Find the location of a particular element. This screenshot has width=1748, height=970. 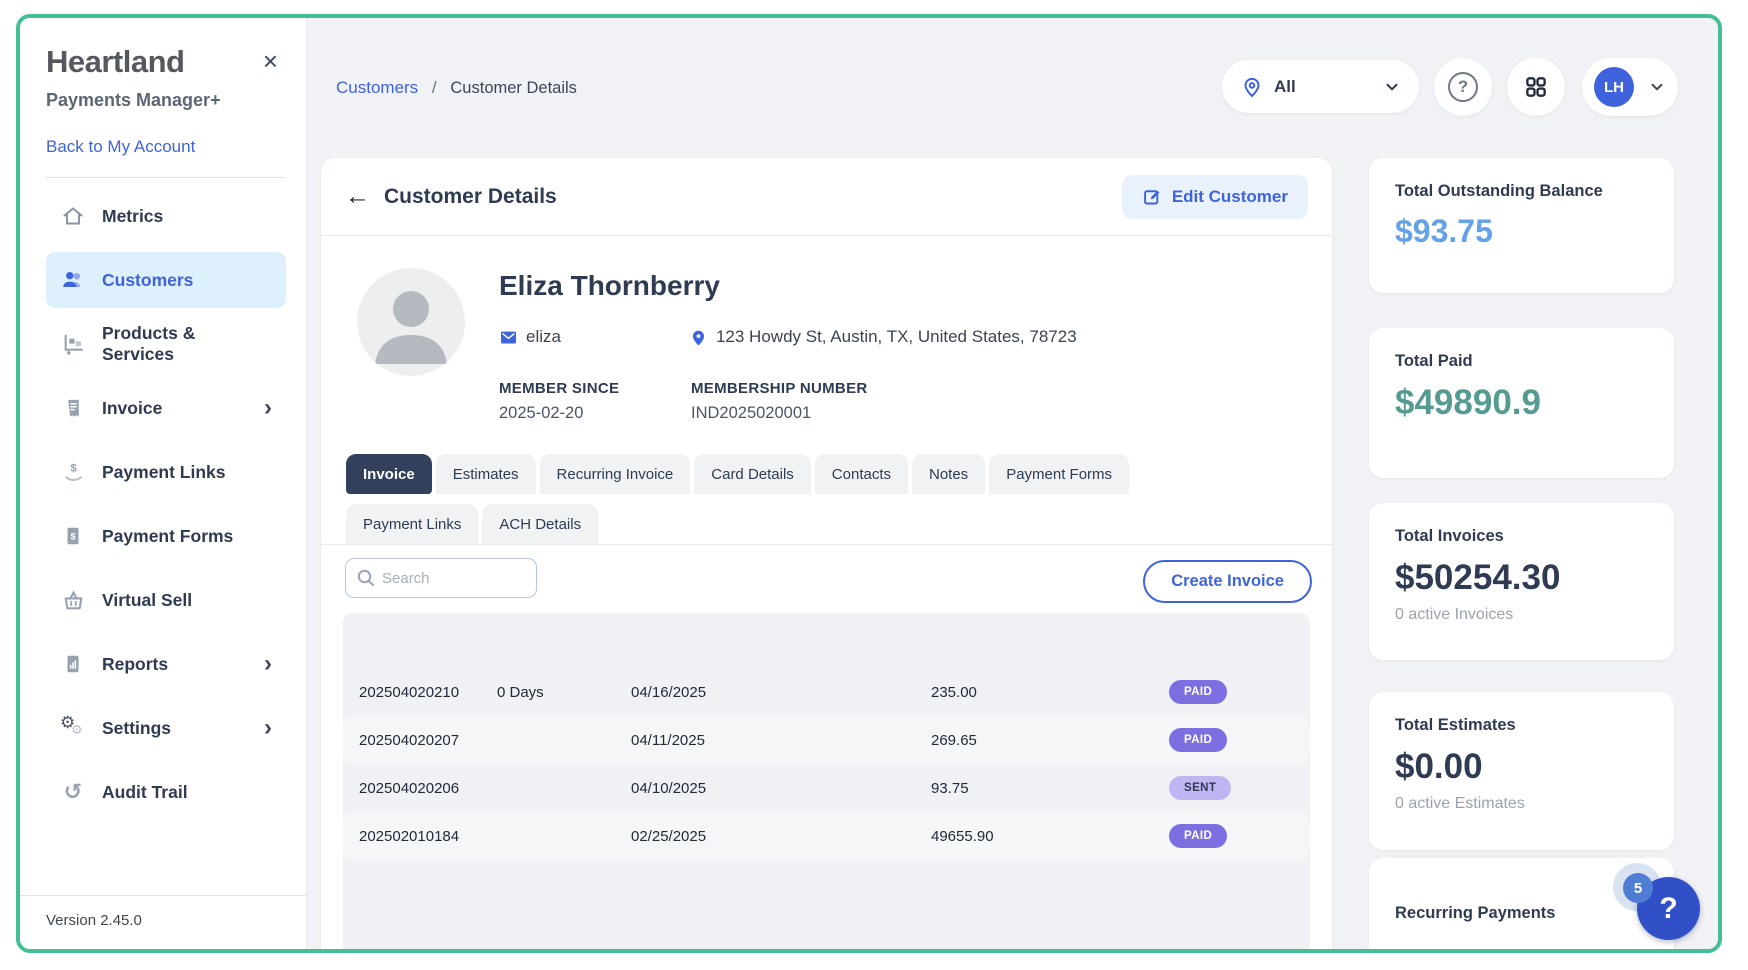

sidebar-item-audit-trail: ↺ Audit Trail is located at coordinates (166, 792).